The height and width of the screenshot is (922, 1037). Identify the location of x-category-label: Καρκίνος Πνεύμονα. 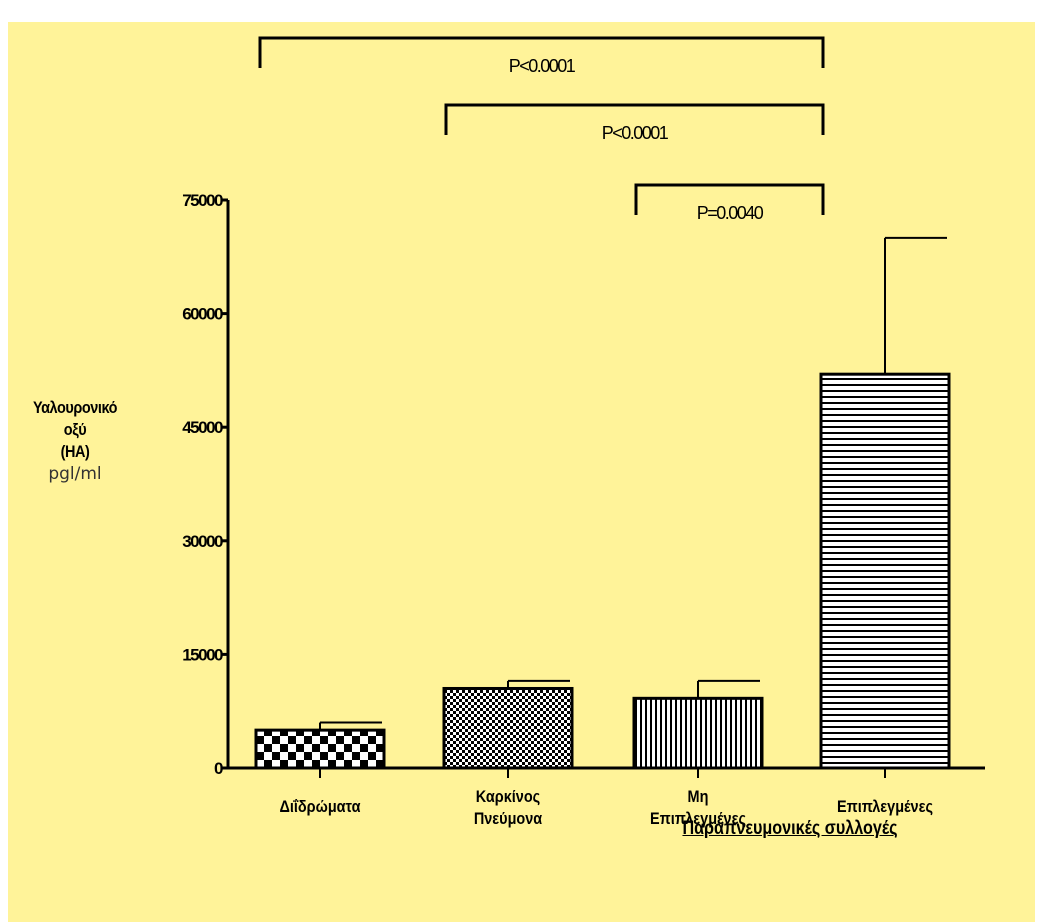
(508, 808).